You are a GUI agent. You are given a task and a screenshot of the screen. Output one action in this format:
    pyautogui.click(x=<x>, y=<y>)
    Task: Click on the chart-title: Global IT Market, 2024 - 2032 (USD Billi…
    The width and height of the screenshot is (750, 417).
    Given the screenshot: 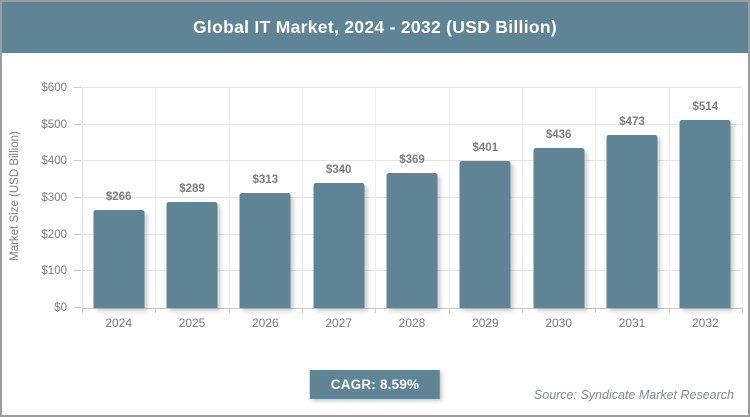 What is the action you would take?
    pyautogui.click(x=375, y=27)
    